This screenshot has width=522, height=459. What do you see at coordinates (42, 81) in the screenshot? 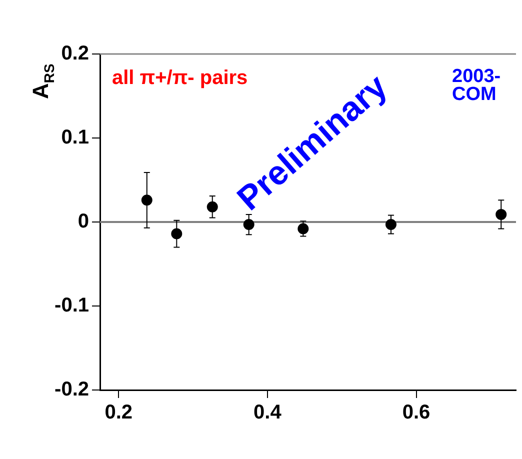
I see `y-axis-title: ARS` at bounding box center [42, 81].